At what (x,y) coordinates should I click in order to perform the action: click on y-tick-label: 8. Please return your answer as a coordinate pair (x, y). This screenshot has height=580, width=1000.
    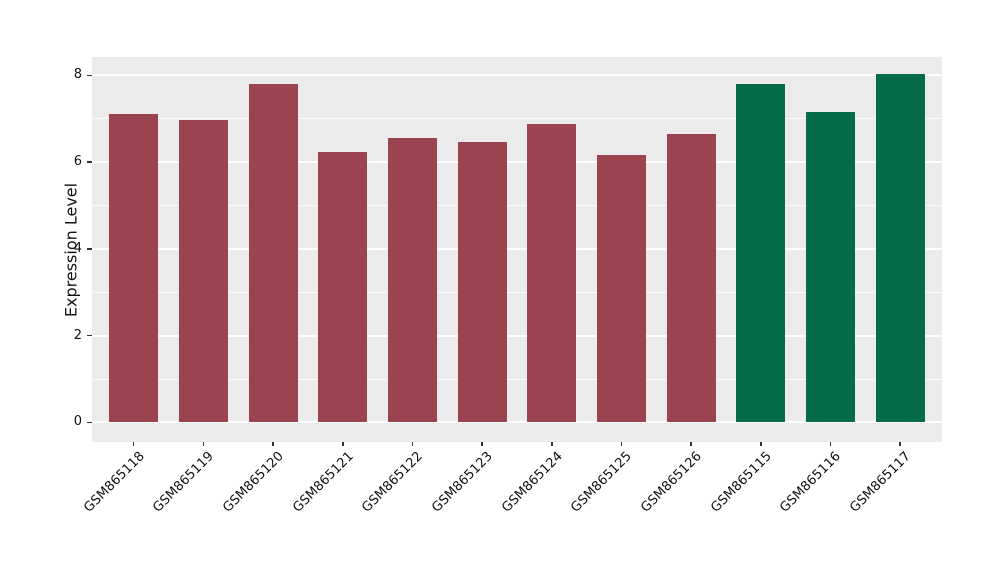
    Looking at the image, I should click on (77, 75).